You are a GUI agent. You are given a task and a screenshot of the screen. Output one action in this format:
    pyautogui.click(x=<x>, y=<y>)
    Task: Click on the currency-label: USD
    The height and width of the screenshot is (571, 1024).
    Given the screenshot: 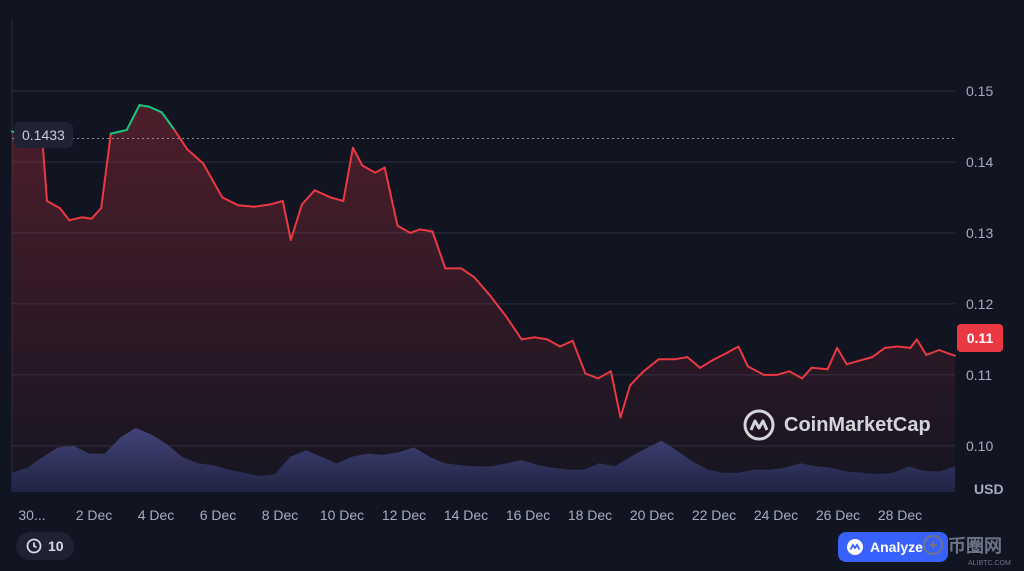 What is the action you would take?
    pyautogui.click(x=989, y=489)
    